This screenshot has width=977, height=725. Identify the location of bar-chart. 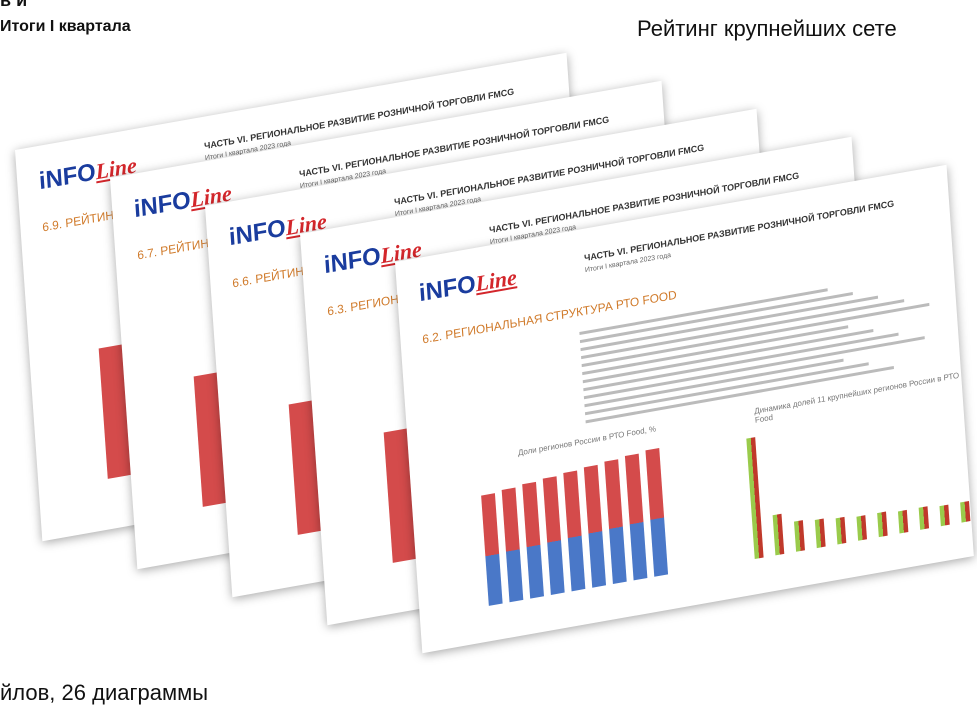
(574, 525).